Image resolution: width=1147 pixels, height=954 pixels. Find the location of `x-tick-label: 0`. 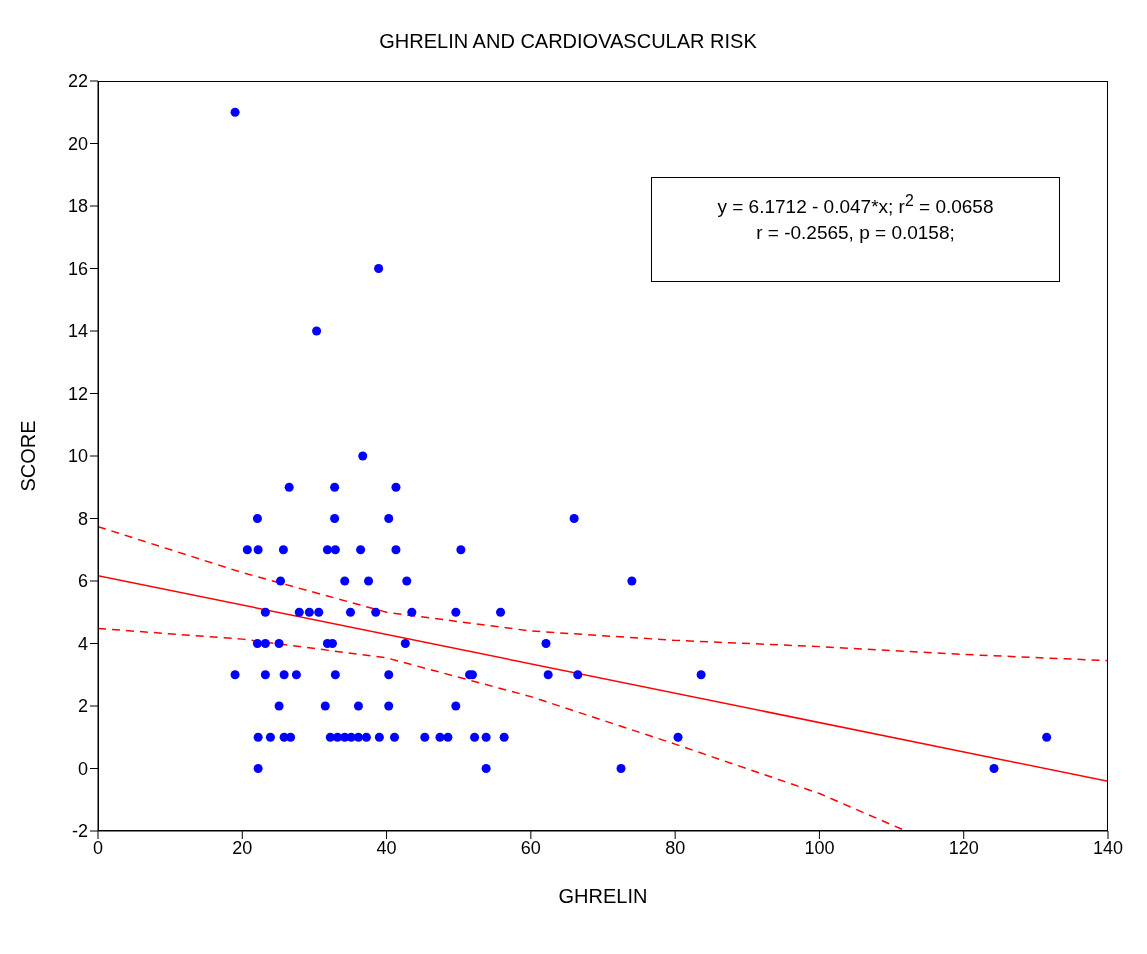

x-tick-label: 0 is located at coordinates (98, 847).